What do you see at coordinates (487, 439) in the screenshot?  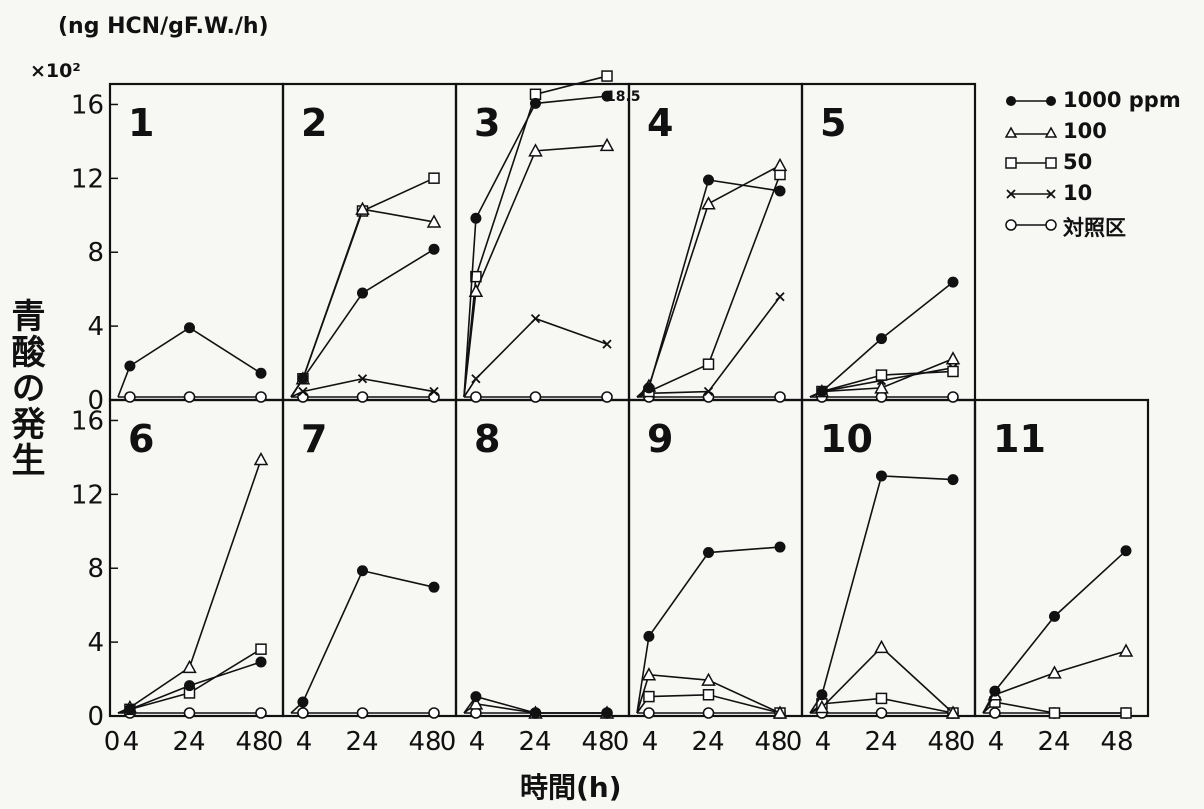 I see `panel-number: 8` at bounding box center [487, 439].